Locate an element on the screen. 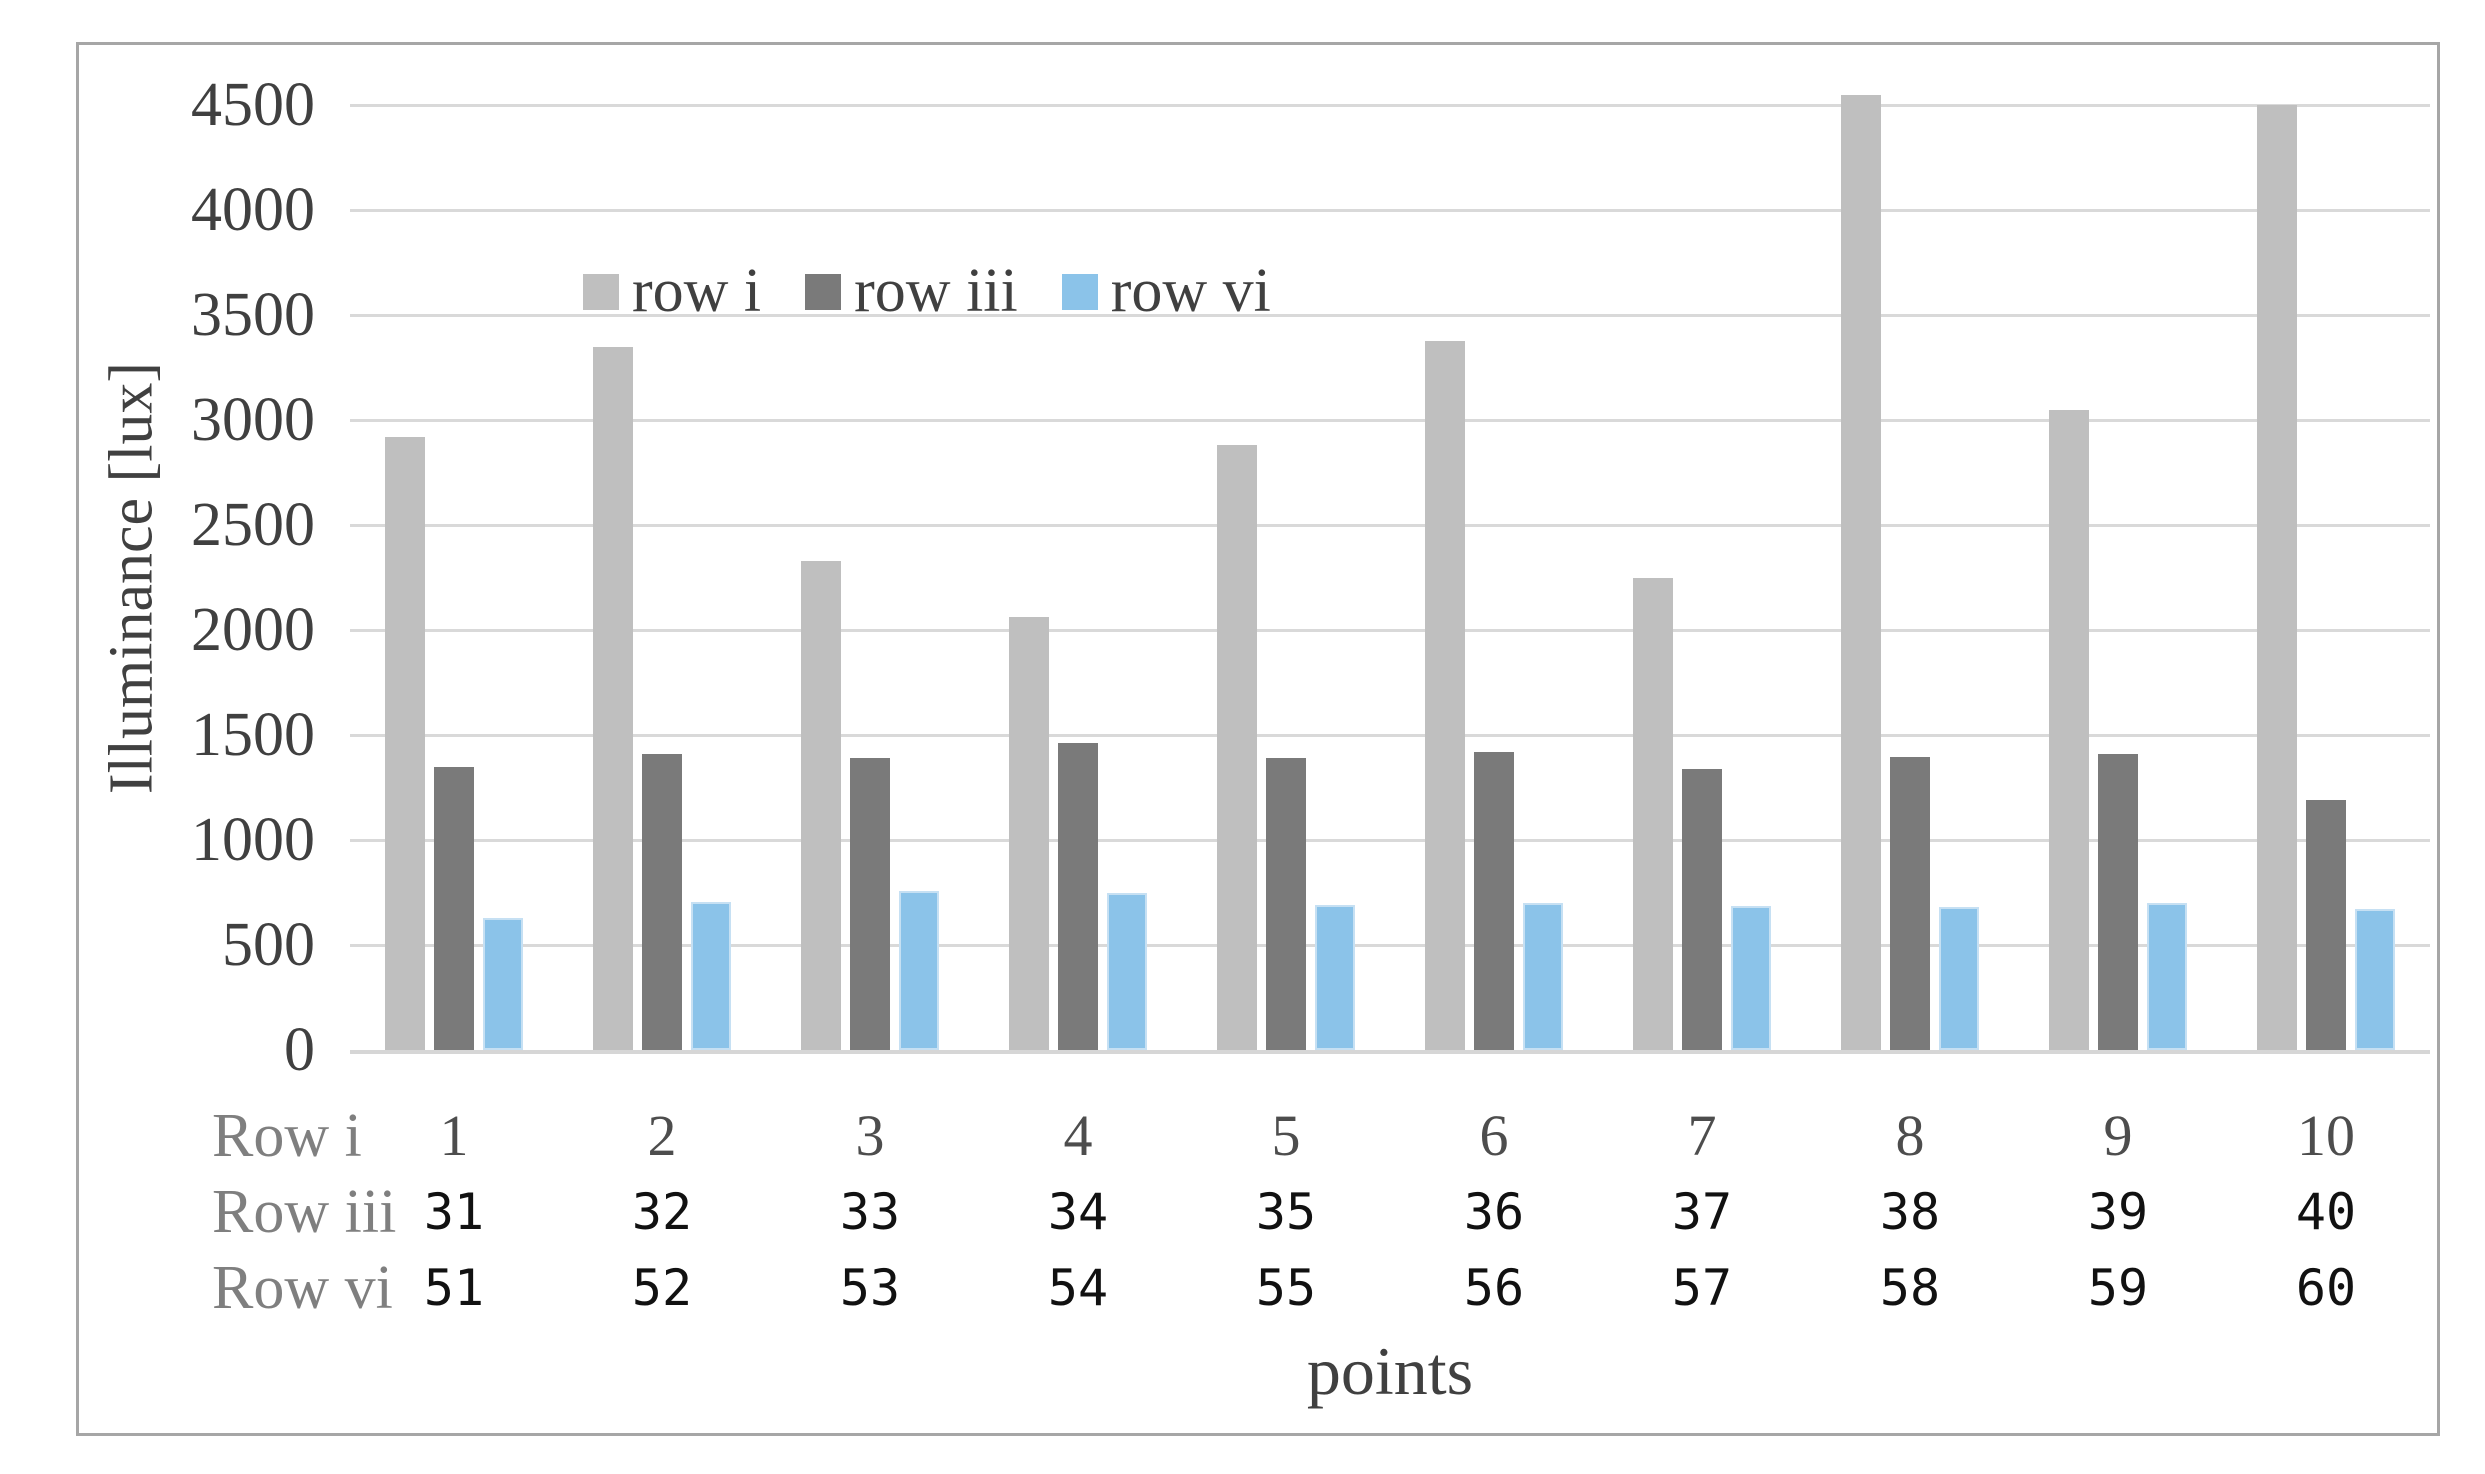  category-cell-54: 54 is located at coordinates (1078, 1288).